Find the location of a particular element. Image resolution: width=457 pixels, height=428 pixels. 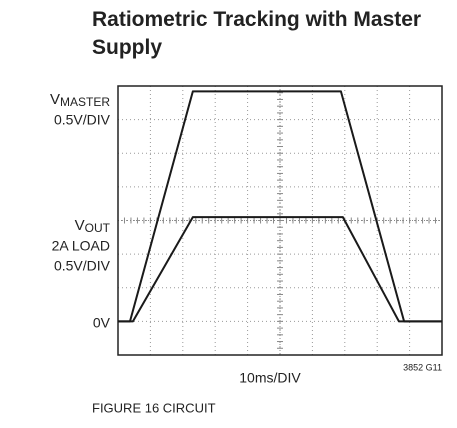

out-load: 2A LOAD is located at coordinates (81, 246).